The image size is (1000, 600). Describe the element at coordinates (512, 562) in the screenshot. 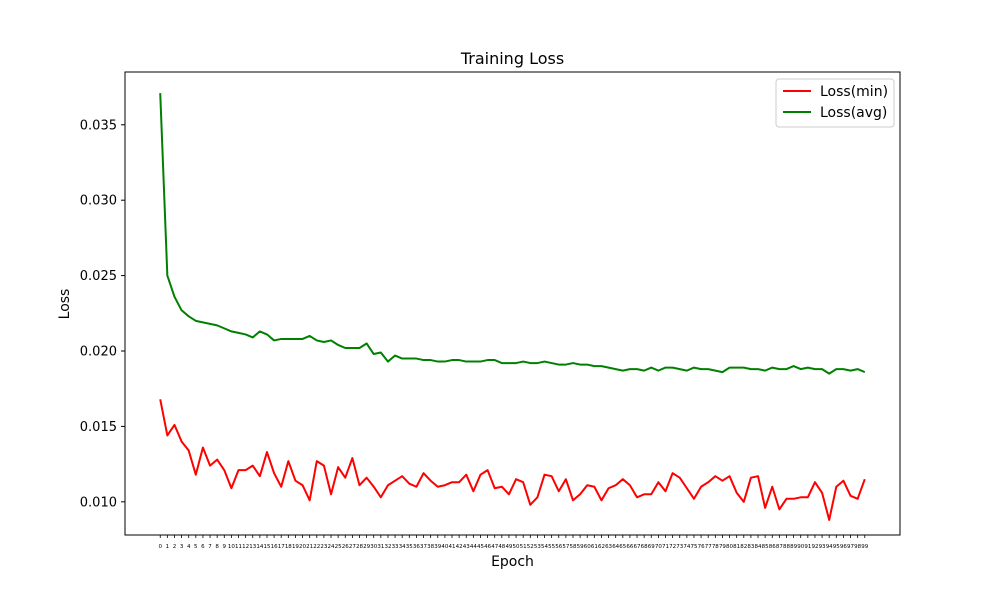

I see `x-axis-label: Epoch` at that location.